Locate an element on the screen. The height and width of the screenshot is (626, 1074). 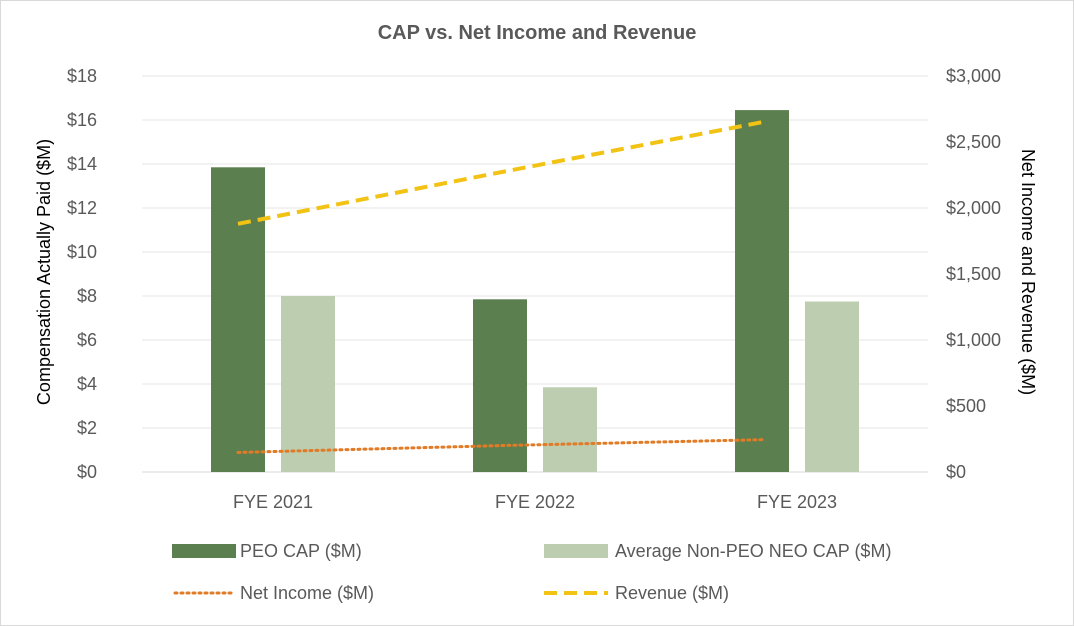
y2-tick-label: $1,000 is located at coordinates (973, 340).